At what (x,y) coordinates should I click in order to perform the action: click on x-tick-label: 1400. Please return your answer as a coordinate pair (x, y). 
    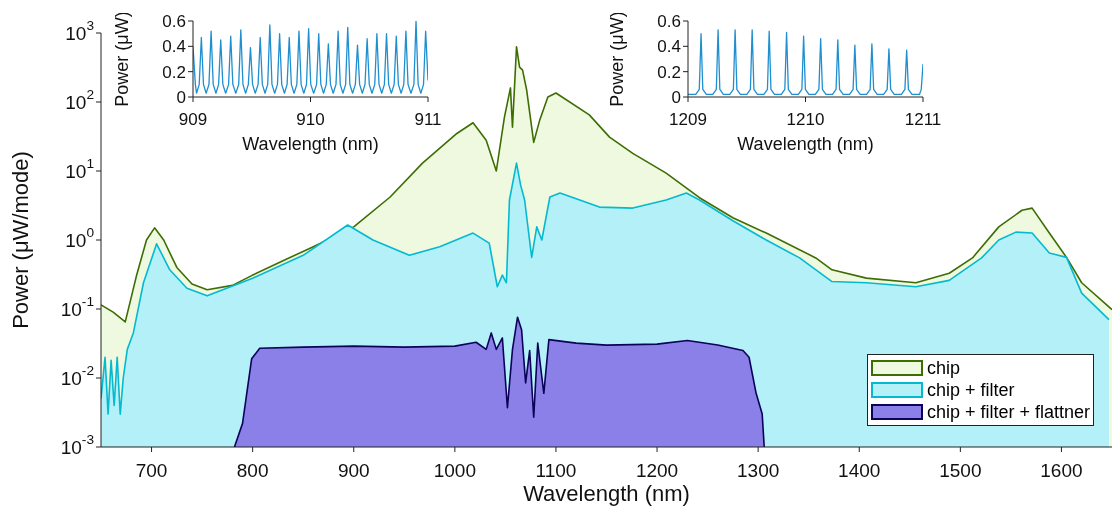
    Looking at the image, I should click on (859, 470).